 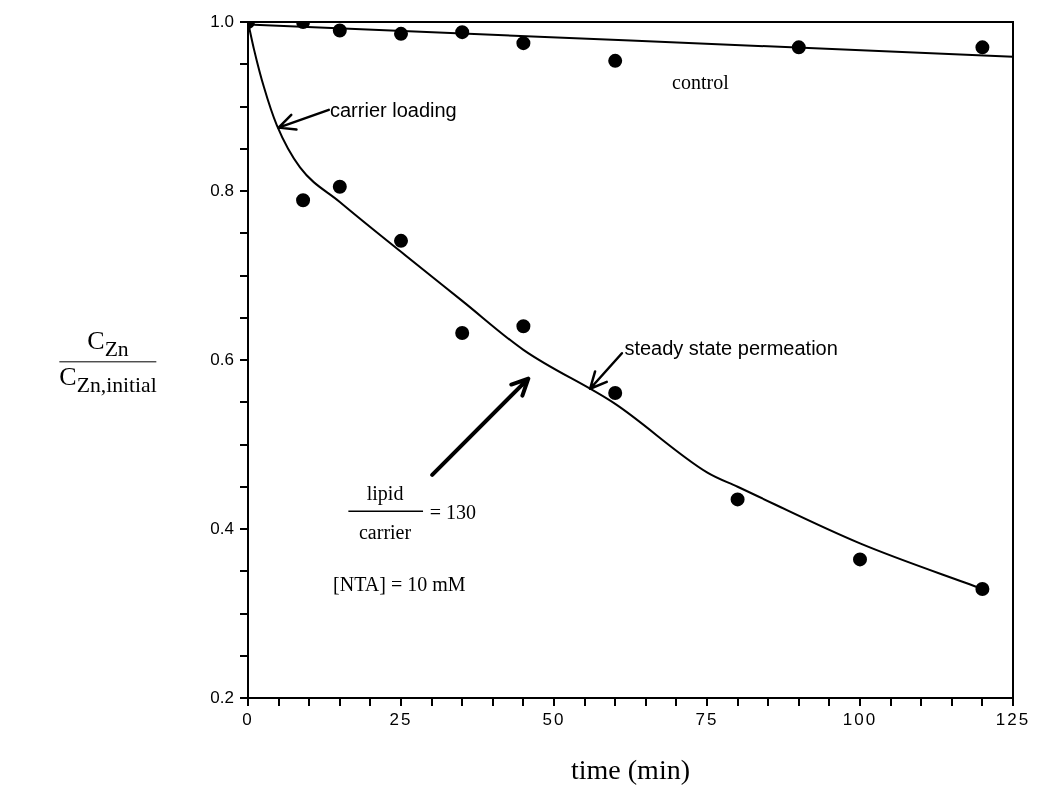 I want to click on x-tick-label: 0, so click(x=248, y=720).